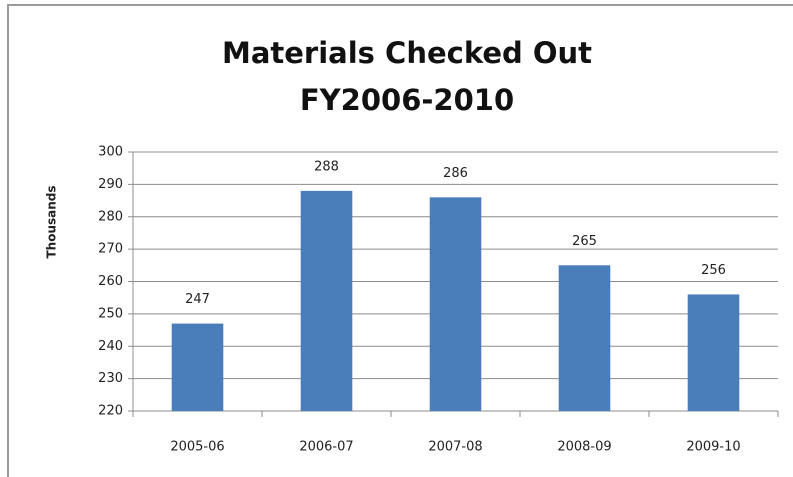 This screenshot has height=477, width=793. Describe the element at coordinates (584, 241) in the screenshot. I see `data-label: 265` at that location.